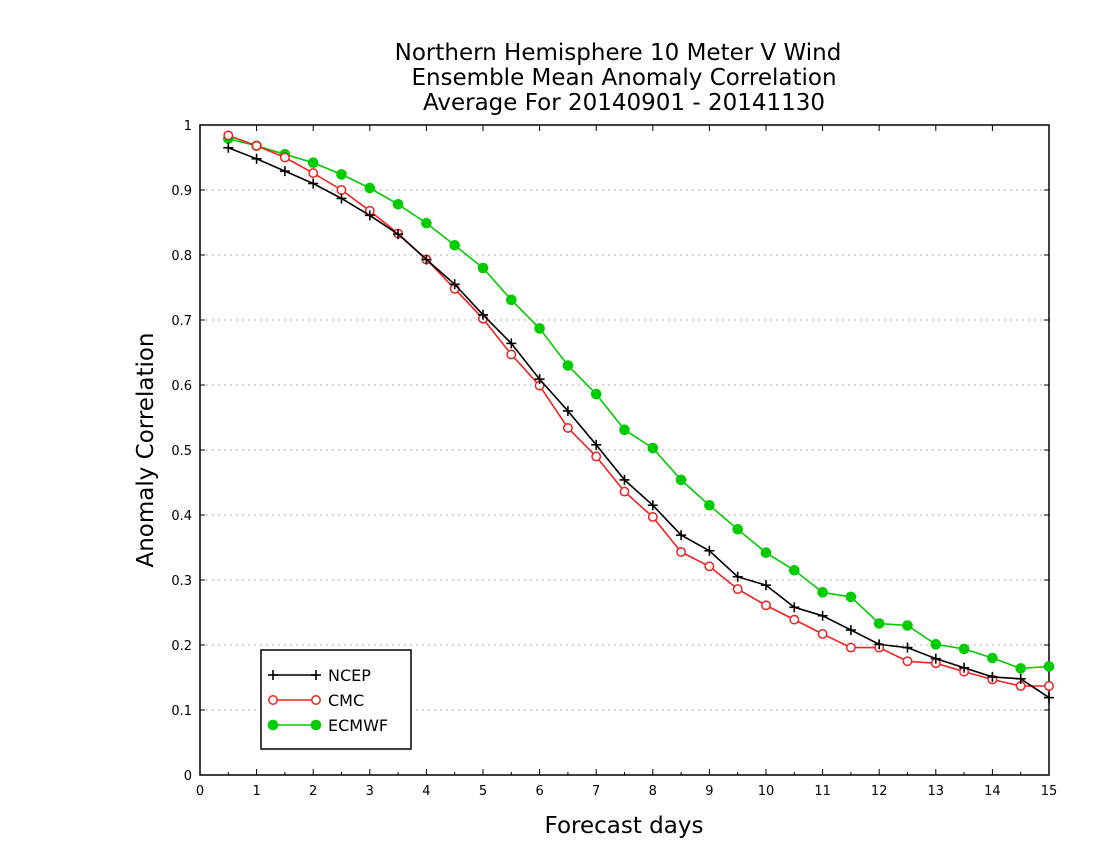  I want to click on y-tick-label: 0.7, so click(181, 321).